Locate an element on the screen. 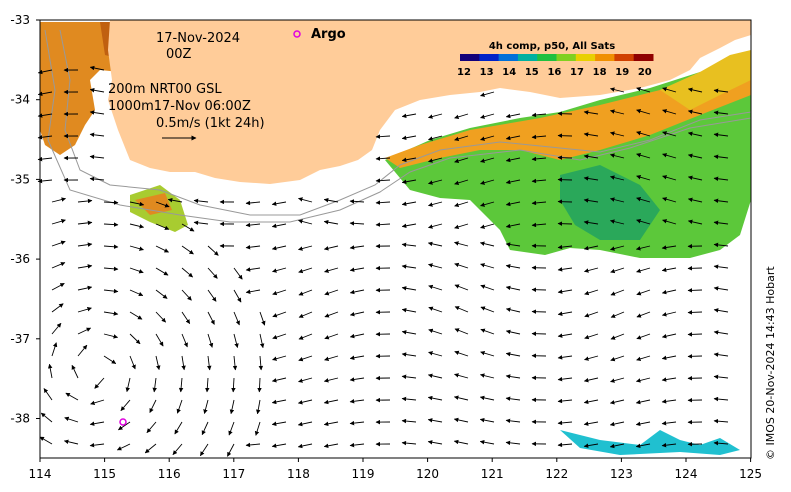 The image size is (791, 492). x-tick-label: 119 is located at coordinates (363, 474).